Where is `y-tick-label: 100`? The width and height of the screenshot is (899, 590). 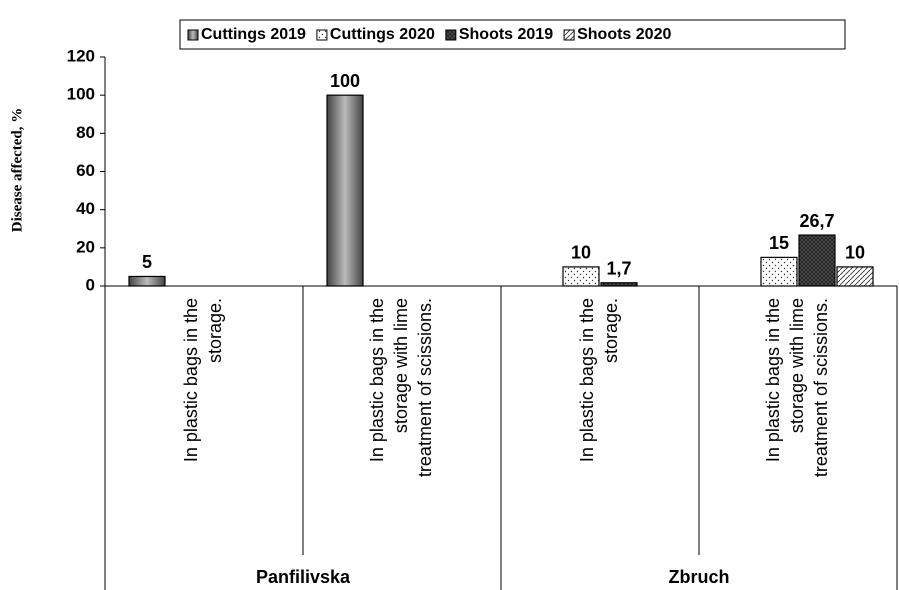
y-tick-label: 100 is located at coordinates (81, 94).